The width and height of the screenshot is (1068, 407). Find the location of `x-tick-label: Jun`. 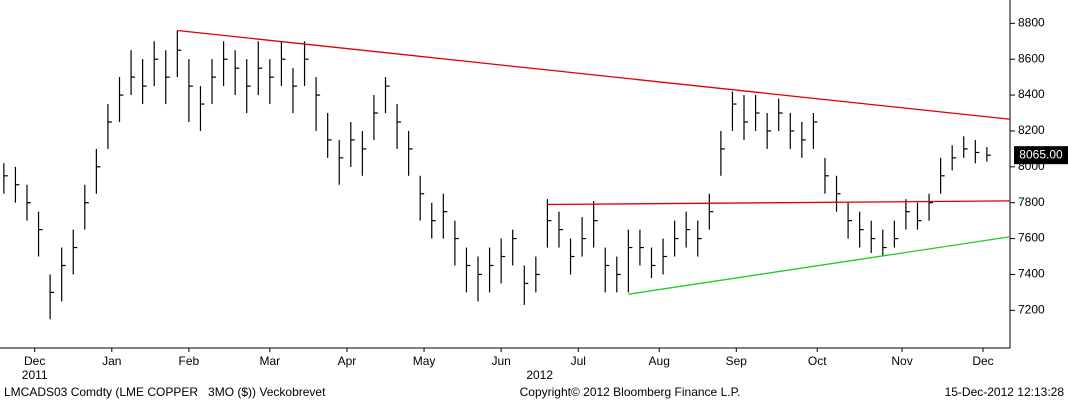

x-tick-label: Jun is located at coordinates (500, 361).